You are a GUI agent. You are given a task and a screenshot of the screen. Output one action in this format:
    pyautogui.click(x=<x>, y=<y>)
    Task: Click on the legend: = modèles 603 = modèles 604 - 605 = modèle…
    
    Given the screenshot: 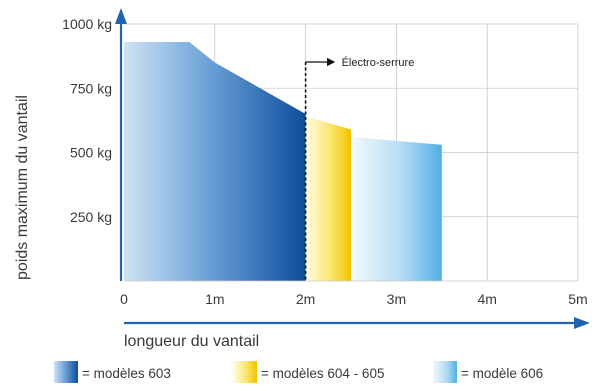 What is the action you would take?
    pyautogui.click(x=298, y=372)
    